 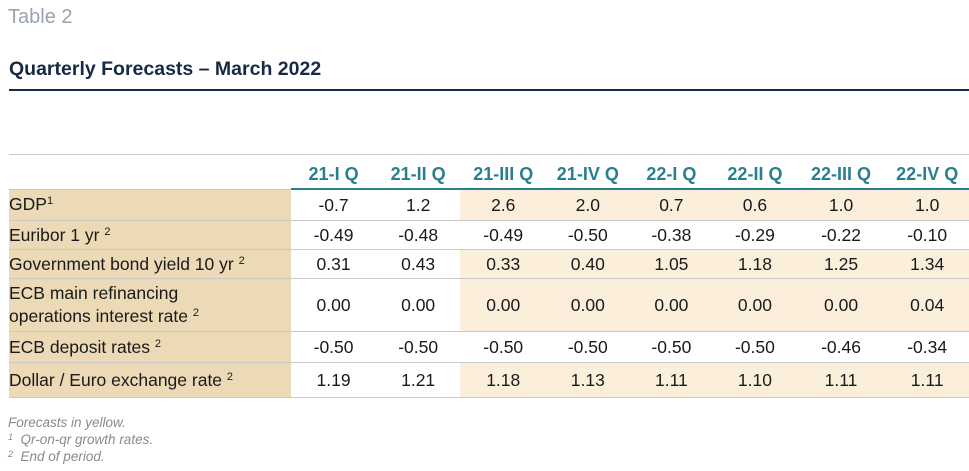 What do you see at coordinates (755, 380) in the screenshot?
I see `table-cell: 1.10` at bounding box center [755, 380].